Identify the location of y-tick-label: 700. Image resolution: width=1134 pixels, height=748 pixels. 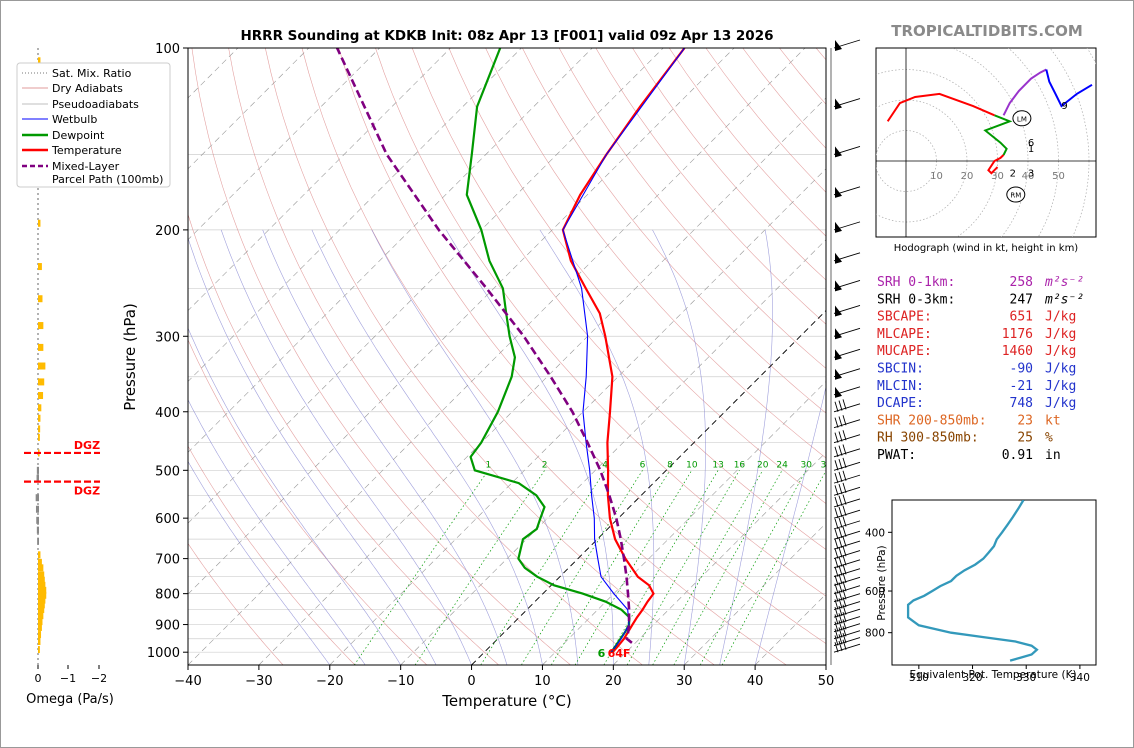
(167, 560).